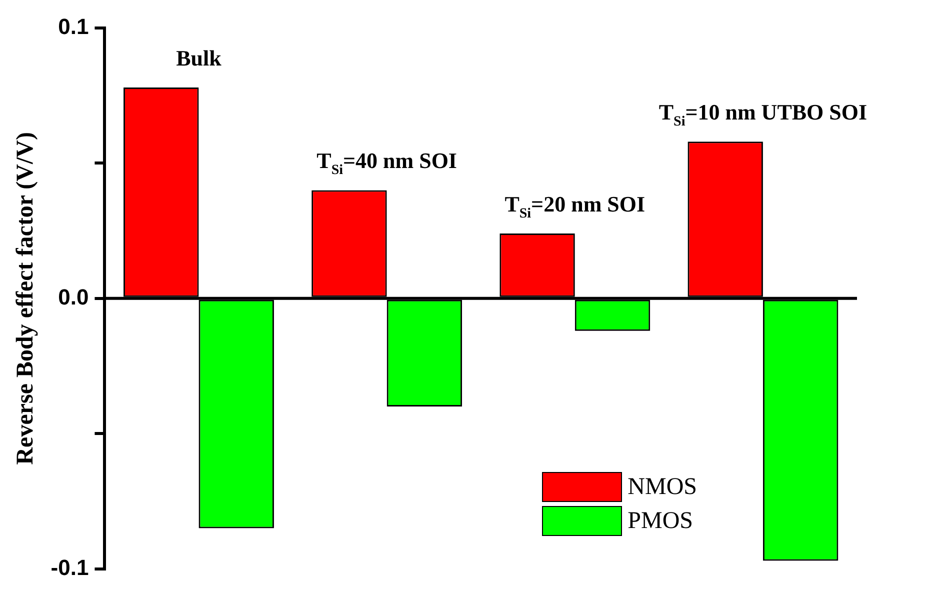 The image size is (925, 597). What do you see at coordinates (69, 567) in the screenshot?
I see `y-tick-label: -0.1` at bounding box center [69, 567].